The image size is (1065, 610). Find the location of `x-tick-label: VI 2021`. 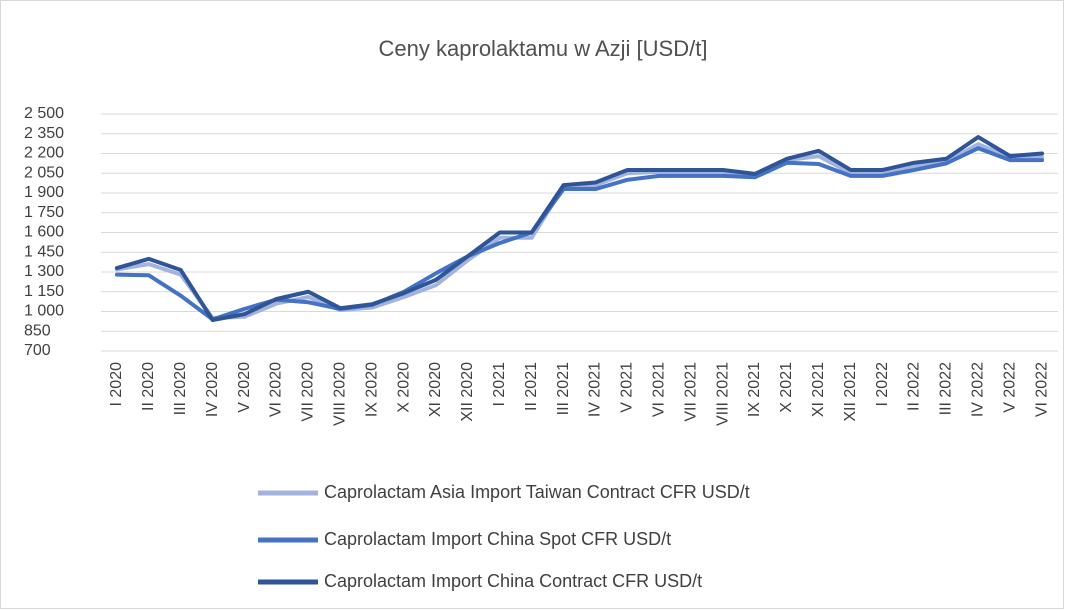

x-tick-label: VI 2021 is located at coordinates (658, 389).